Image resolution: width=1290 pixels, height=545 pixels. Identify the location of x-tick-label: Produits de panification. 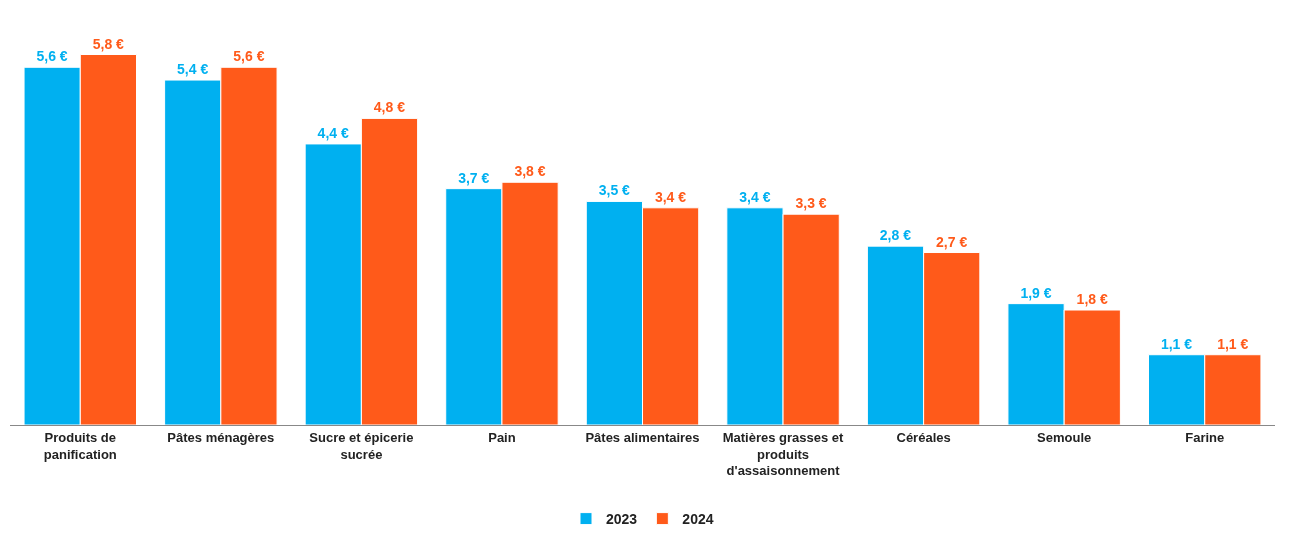
(80, 445).